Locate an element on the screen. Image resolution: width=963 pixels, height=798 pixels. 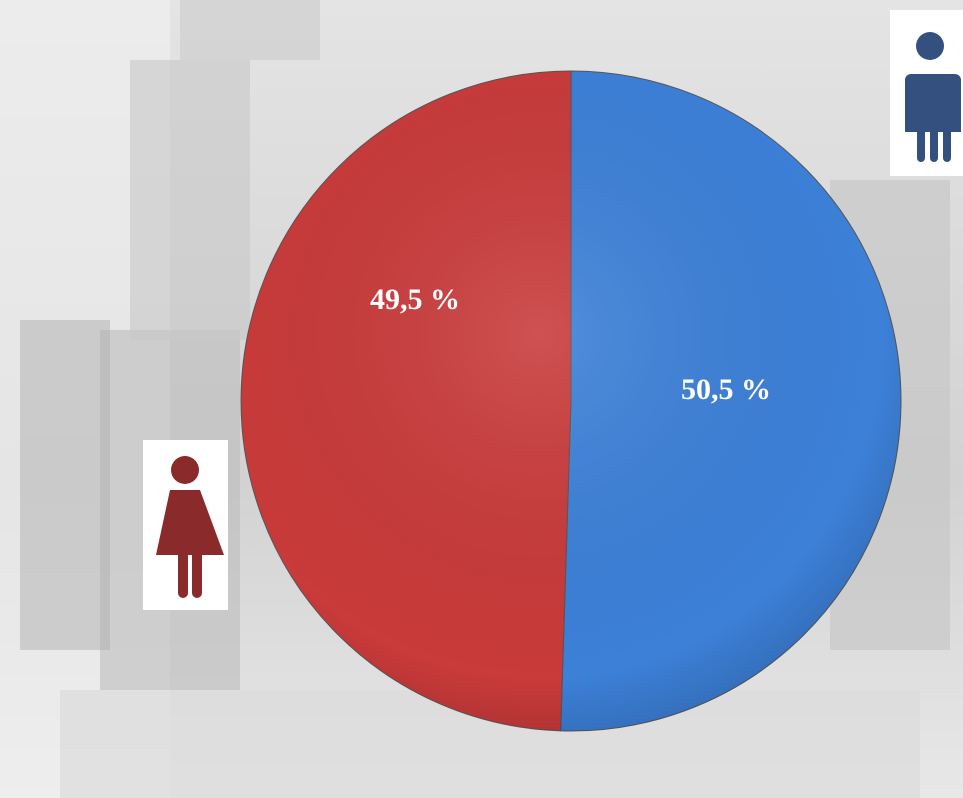
male-icon is located at coordinates (926, 93).